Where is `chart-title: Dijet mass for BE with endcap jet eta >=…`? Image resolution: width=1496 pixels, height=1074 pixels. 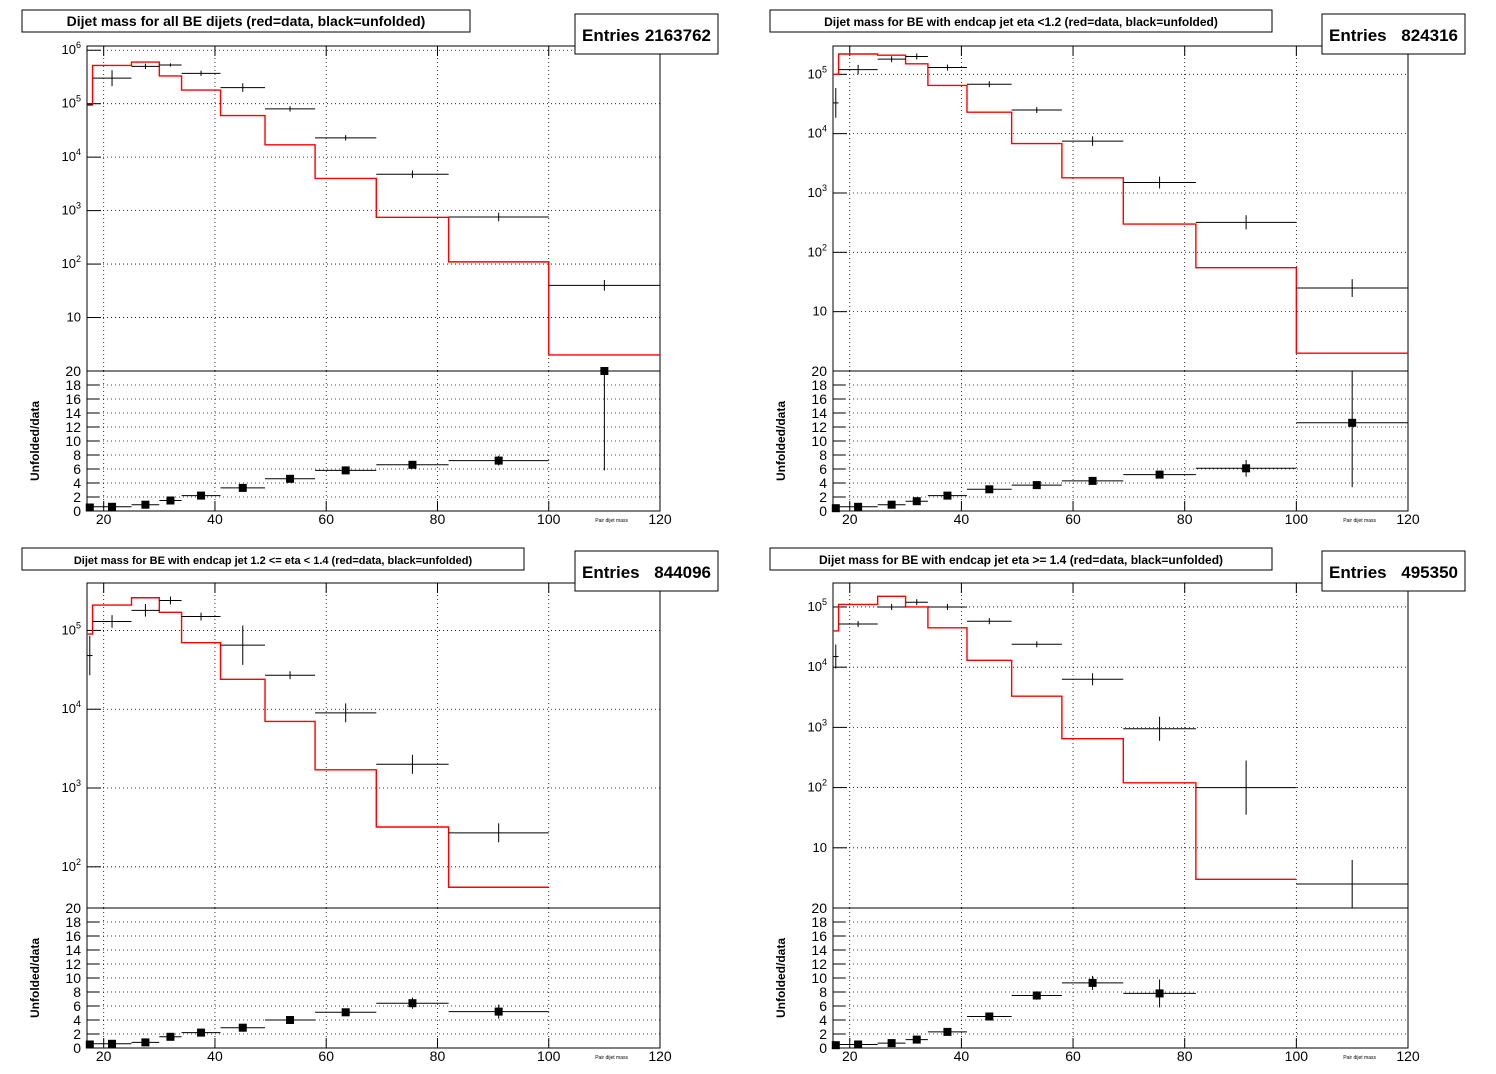 chart-title: Dijet mass for BE with endcap jet eta >=… is located at coordinates (1021, 560).